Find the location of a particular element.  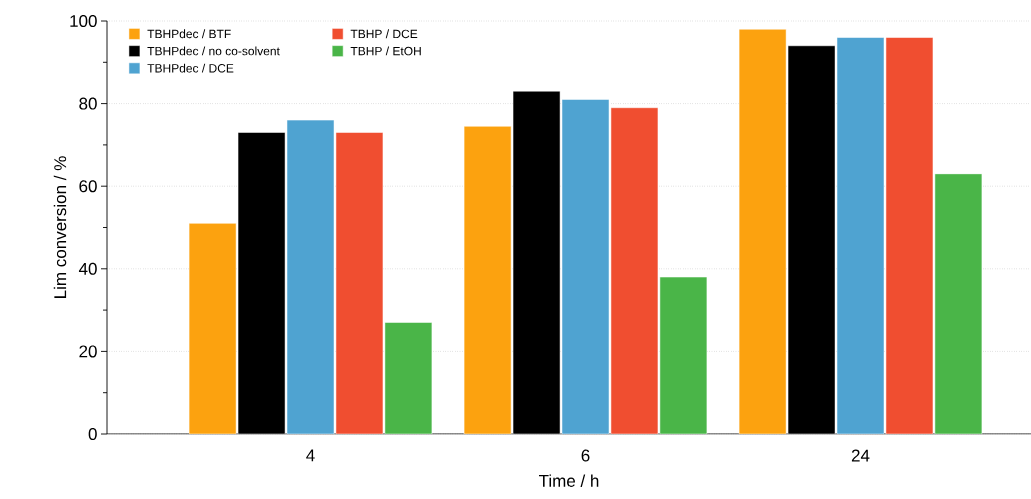

legend-label: TBHPdec / BTF is located at coordinates (189, 34).